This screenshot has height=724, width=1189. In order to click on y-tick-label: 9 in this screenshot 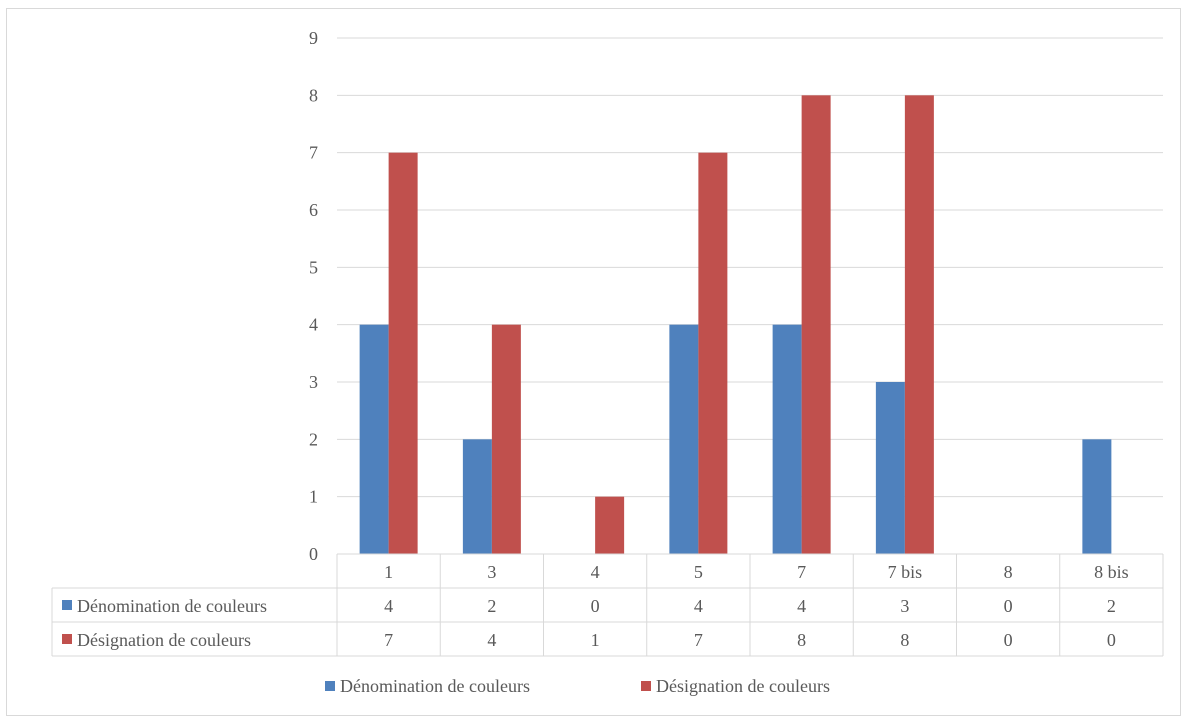, I will do `click(313, 38)`.